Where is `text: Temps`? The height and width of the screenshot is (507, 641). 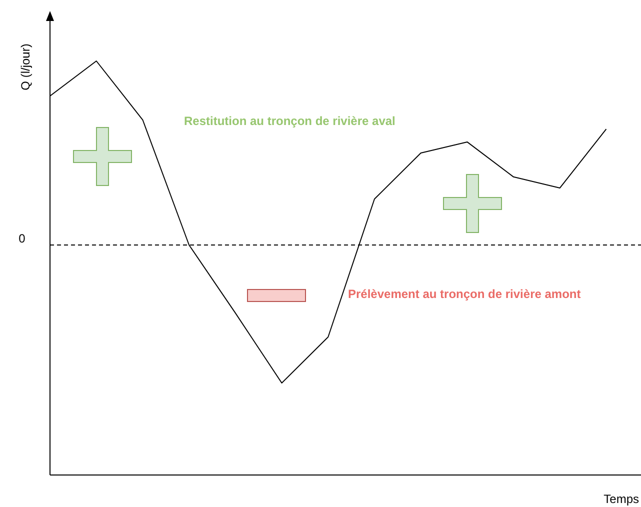
text: Temps is located at coordinates (621, 499).